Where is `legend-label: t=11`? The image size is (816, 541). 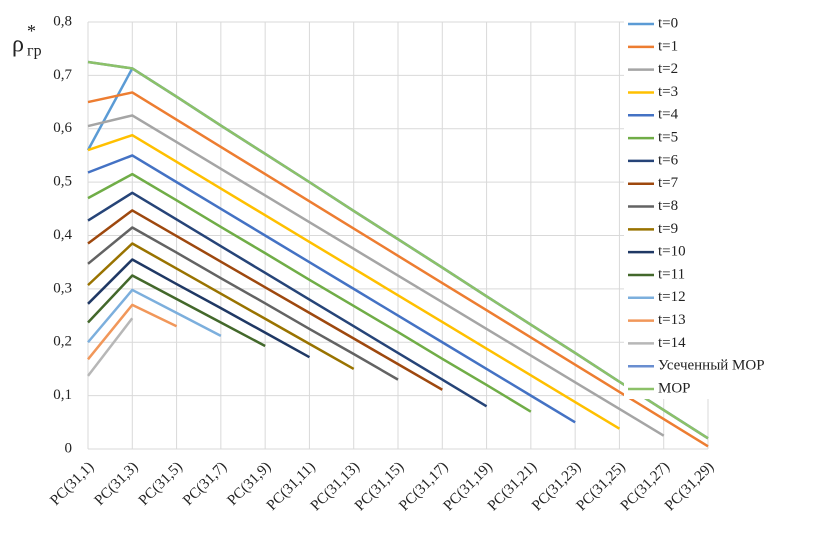
legend-label: t=11 is located at coordinates (671, 274).